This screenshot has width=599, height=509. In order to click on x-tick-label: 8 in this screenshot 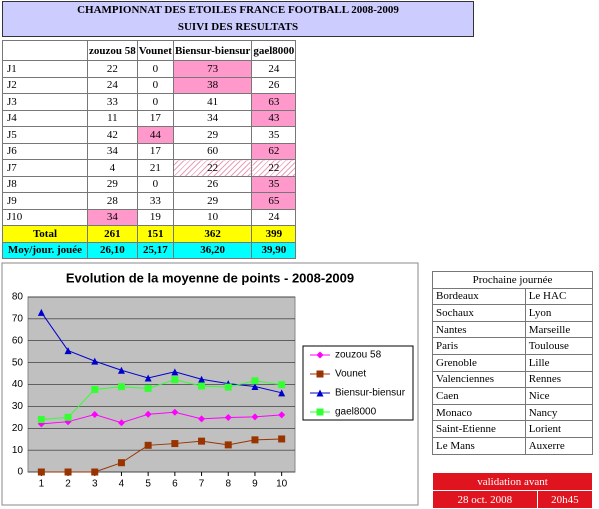, I will do `click(228, 484)`.